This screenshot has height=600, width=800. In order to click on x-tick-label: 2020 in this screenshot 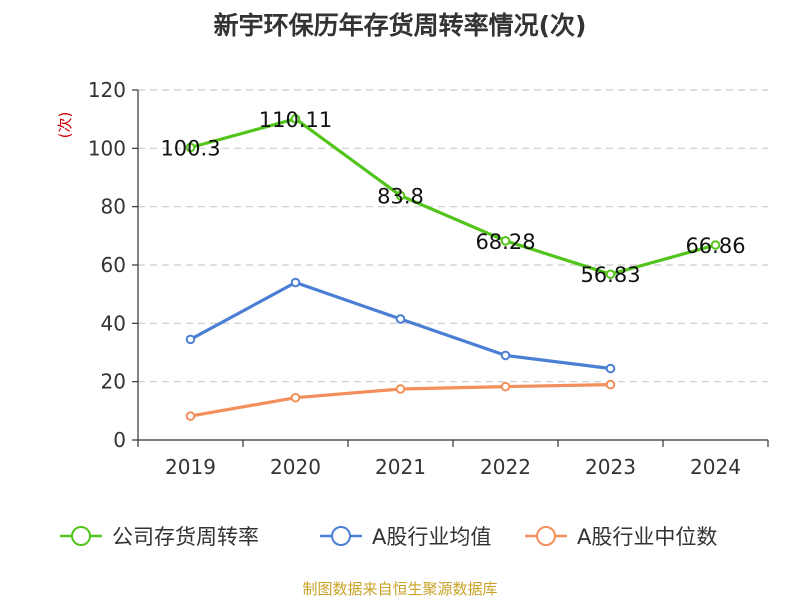, I will do `click(295, 467)`.